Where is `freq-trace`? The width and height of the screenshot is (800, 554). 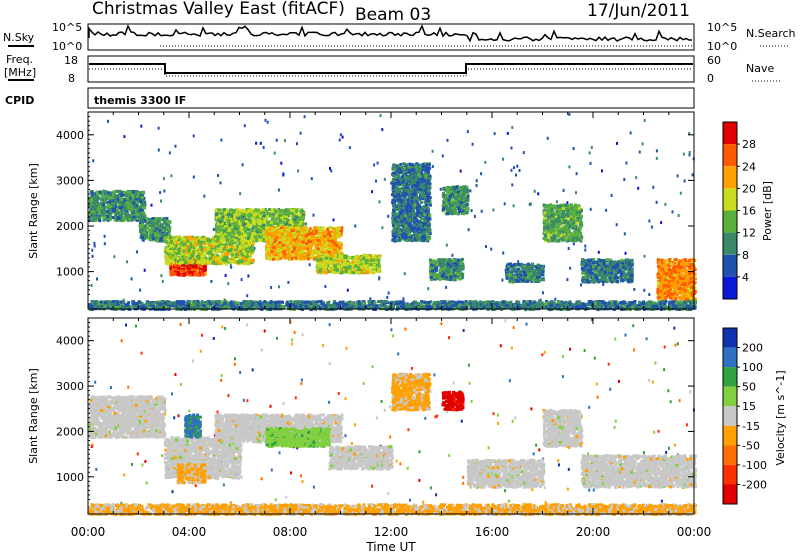 freq-trace is located at coordinates (391, 68).